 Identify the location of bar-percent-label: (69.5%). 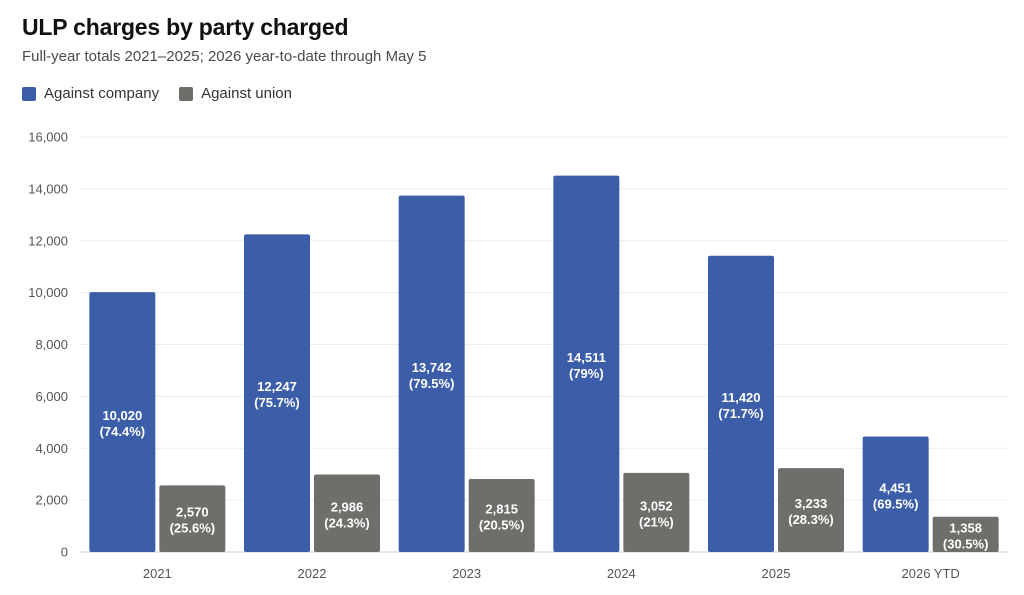
(896, 503).